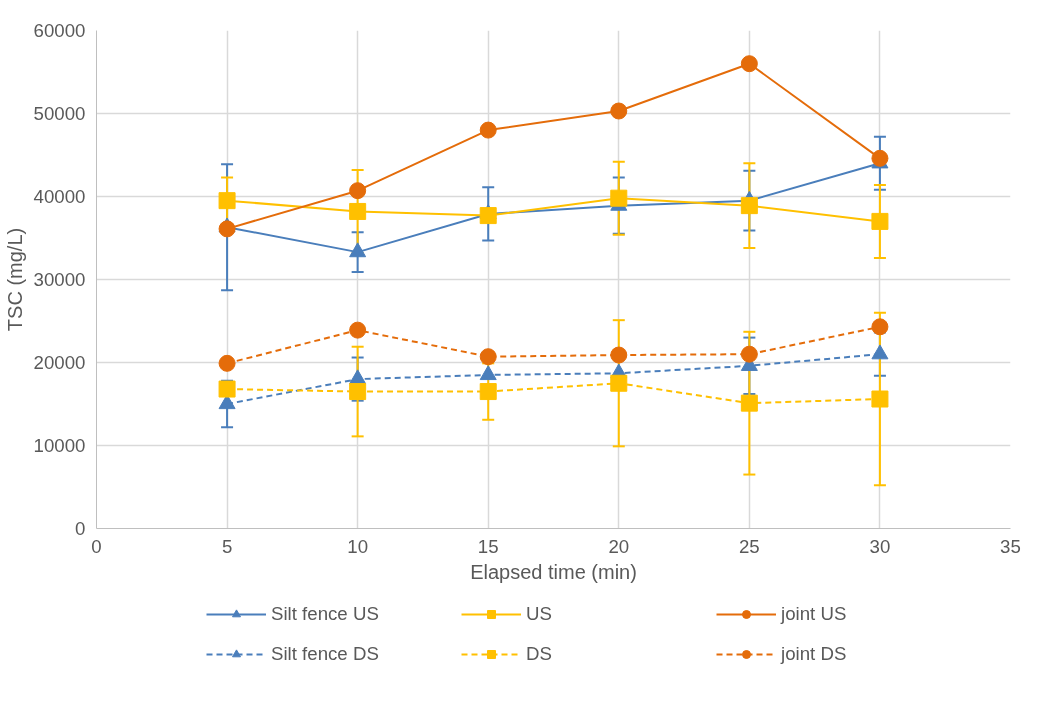  What do you see at coordinates (59, 196) in the screenshot?
I see `y-tick-label: 40000` at bounding box center [59, 196].